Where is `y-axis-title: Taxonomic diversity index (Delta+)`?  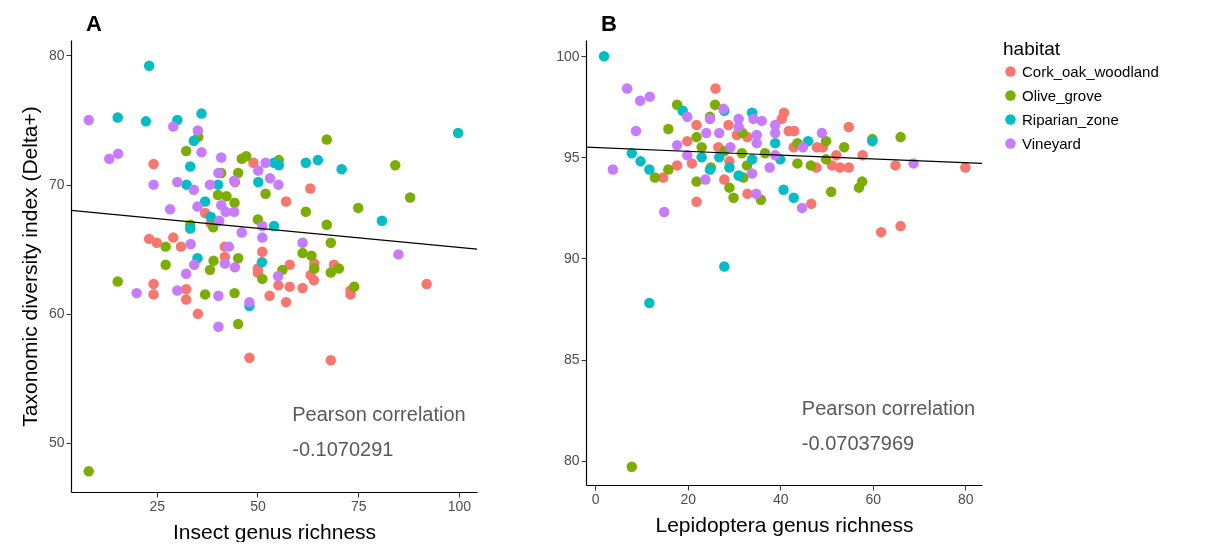
y-axis-title: Taxonomic diversity index (Delta+) is located at coordinates (29, 266).